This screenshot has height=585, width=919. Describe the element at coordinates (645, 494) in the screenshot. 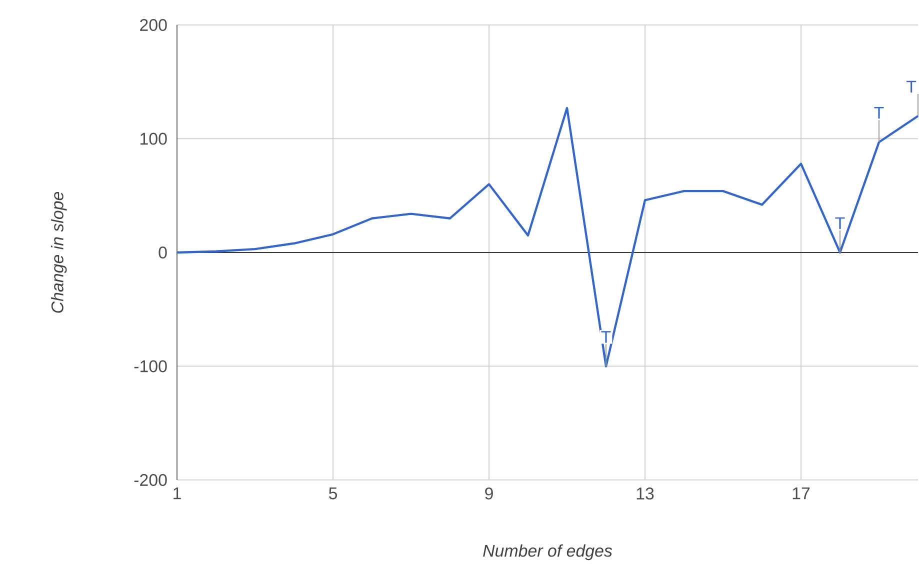

I see `x-tick-label: 13` at that location.